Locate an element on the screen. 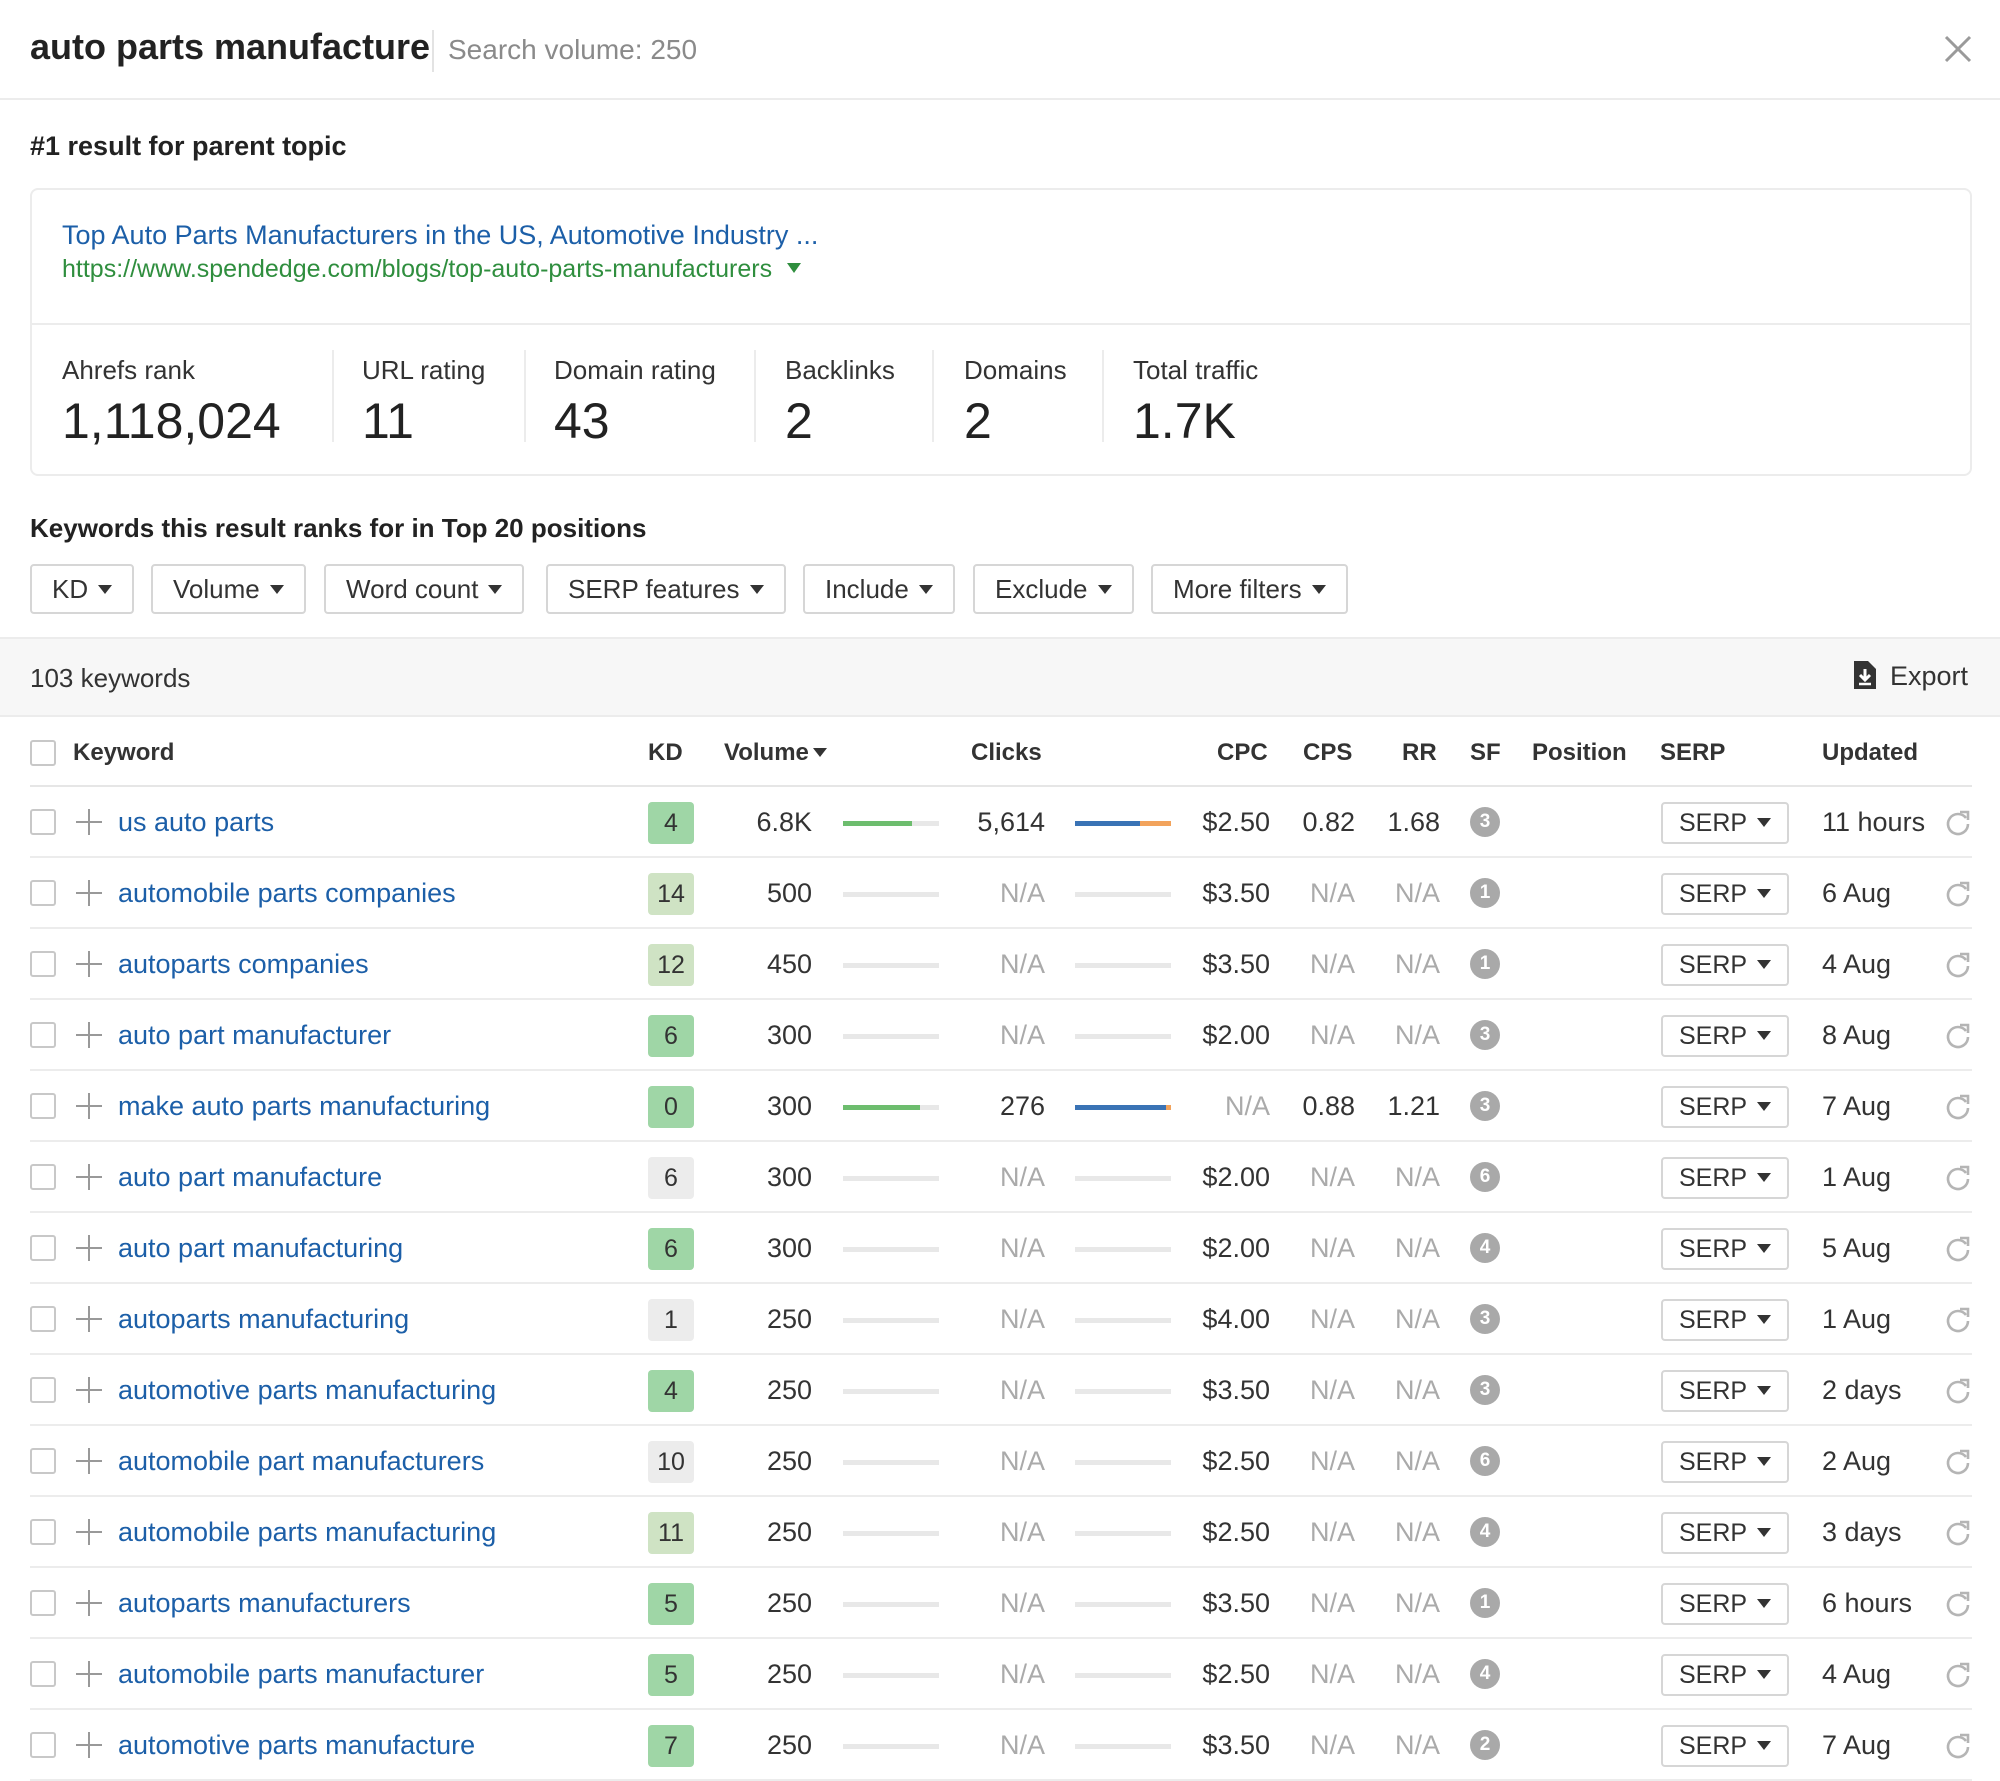 This screenshot has width=2000, height=1781. close-icon is located at coordinates (1958, 49).